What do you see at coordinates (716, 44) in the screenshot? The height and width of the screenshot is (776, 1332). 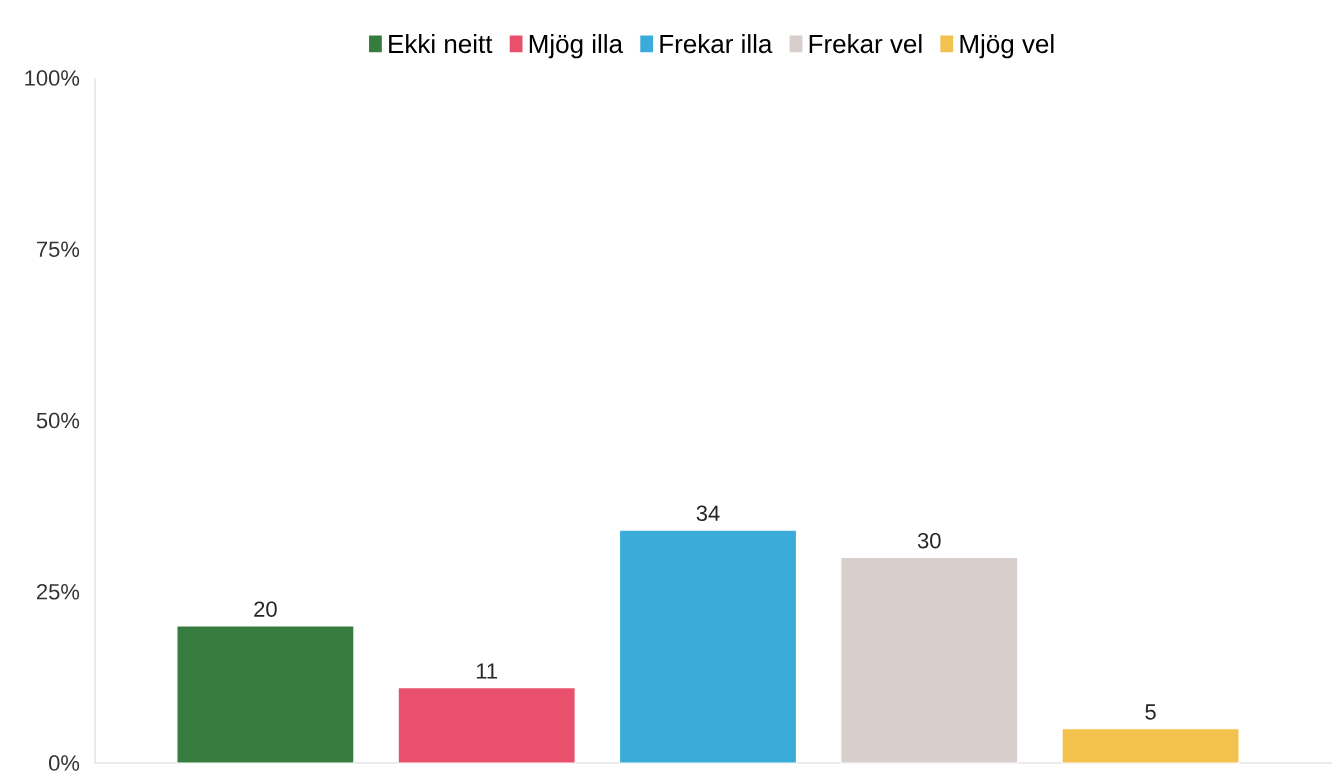 I see `legend-label: Frekar illa` at bounding box center [716, 44].